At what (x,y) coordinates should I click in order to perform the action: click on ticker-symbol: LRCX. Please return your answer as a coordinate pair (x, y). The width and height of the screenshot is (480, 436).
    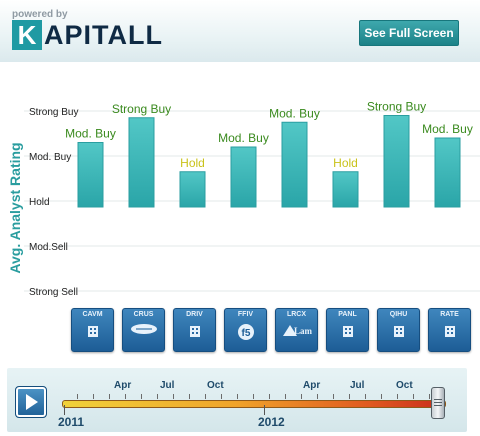
    Looking at the image, I should click on (296, 314).